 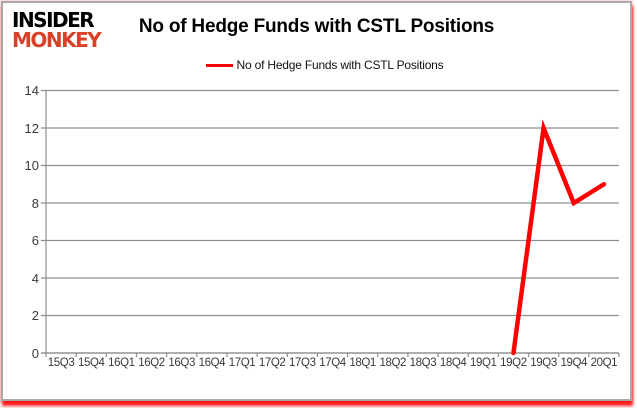 I want to click on series-line, so click(x=559, y=237).